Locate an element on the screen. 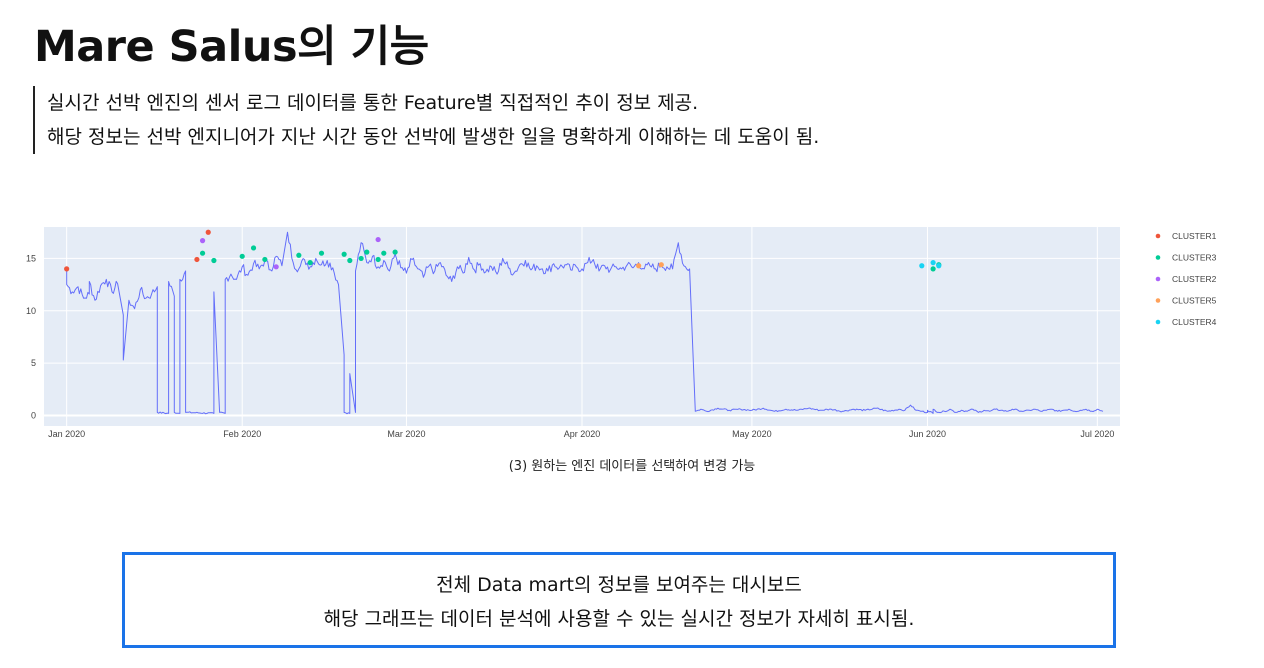 Image resolution: width=1264 pixels, height=668 pixels. y-tick-label: 5 is located at coordinates (33, 363).